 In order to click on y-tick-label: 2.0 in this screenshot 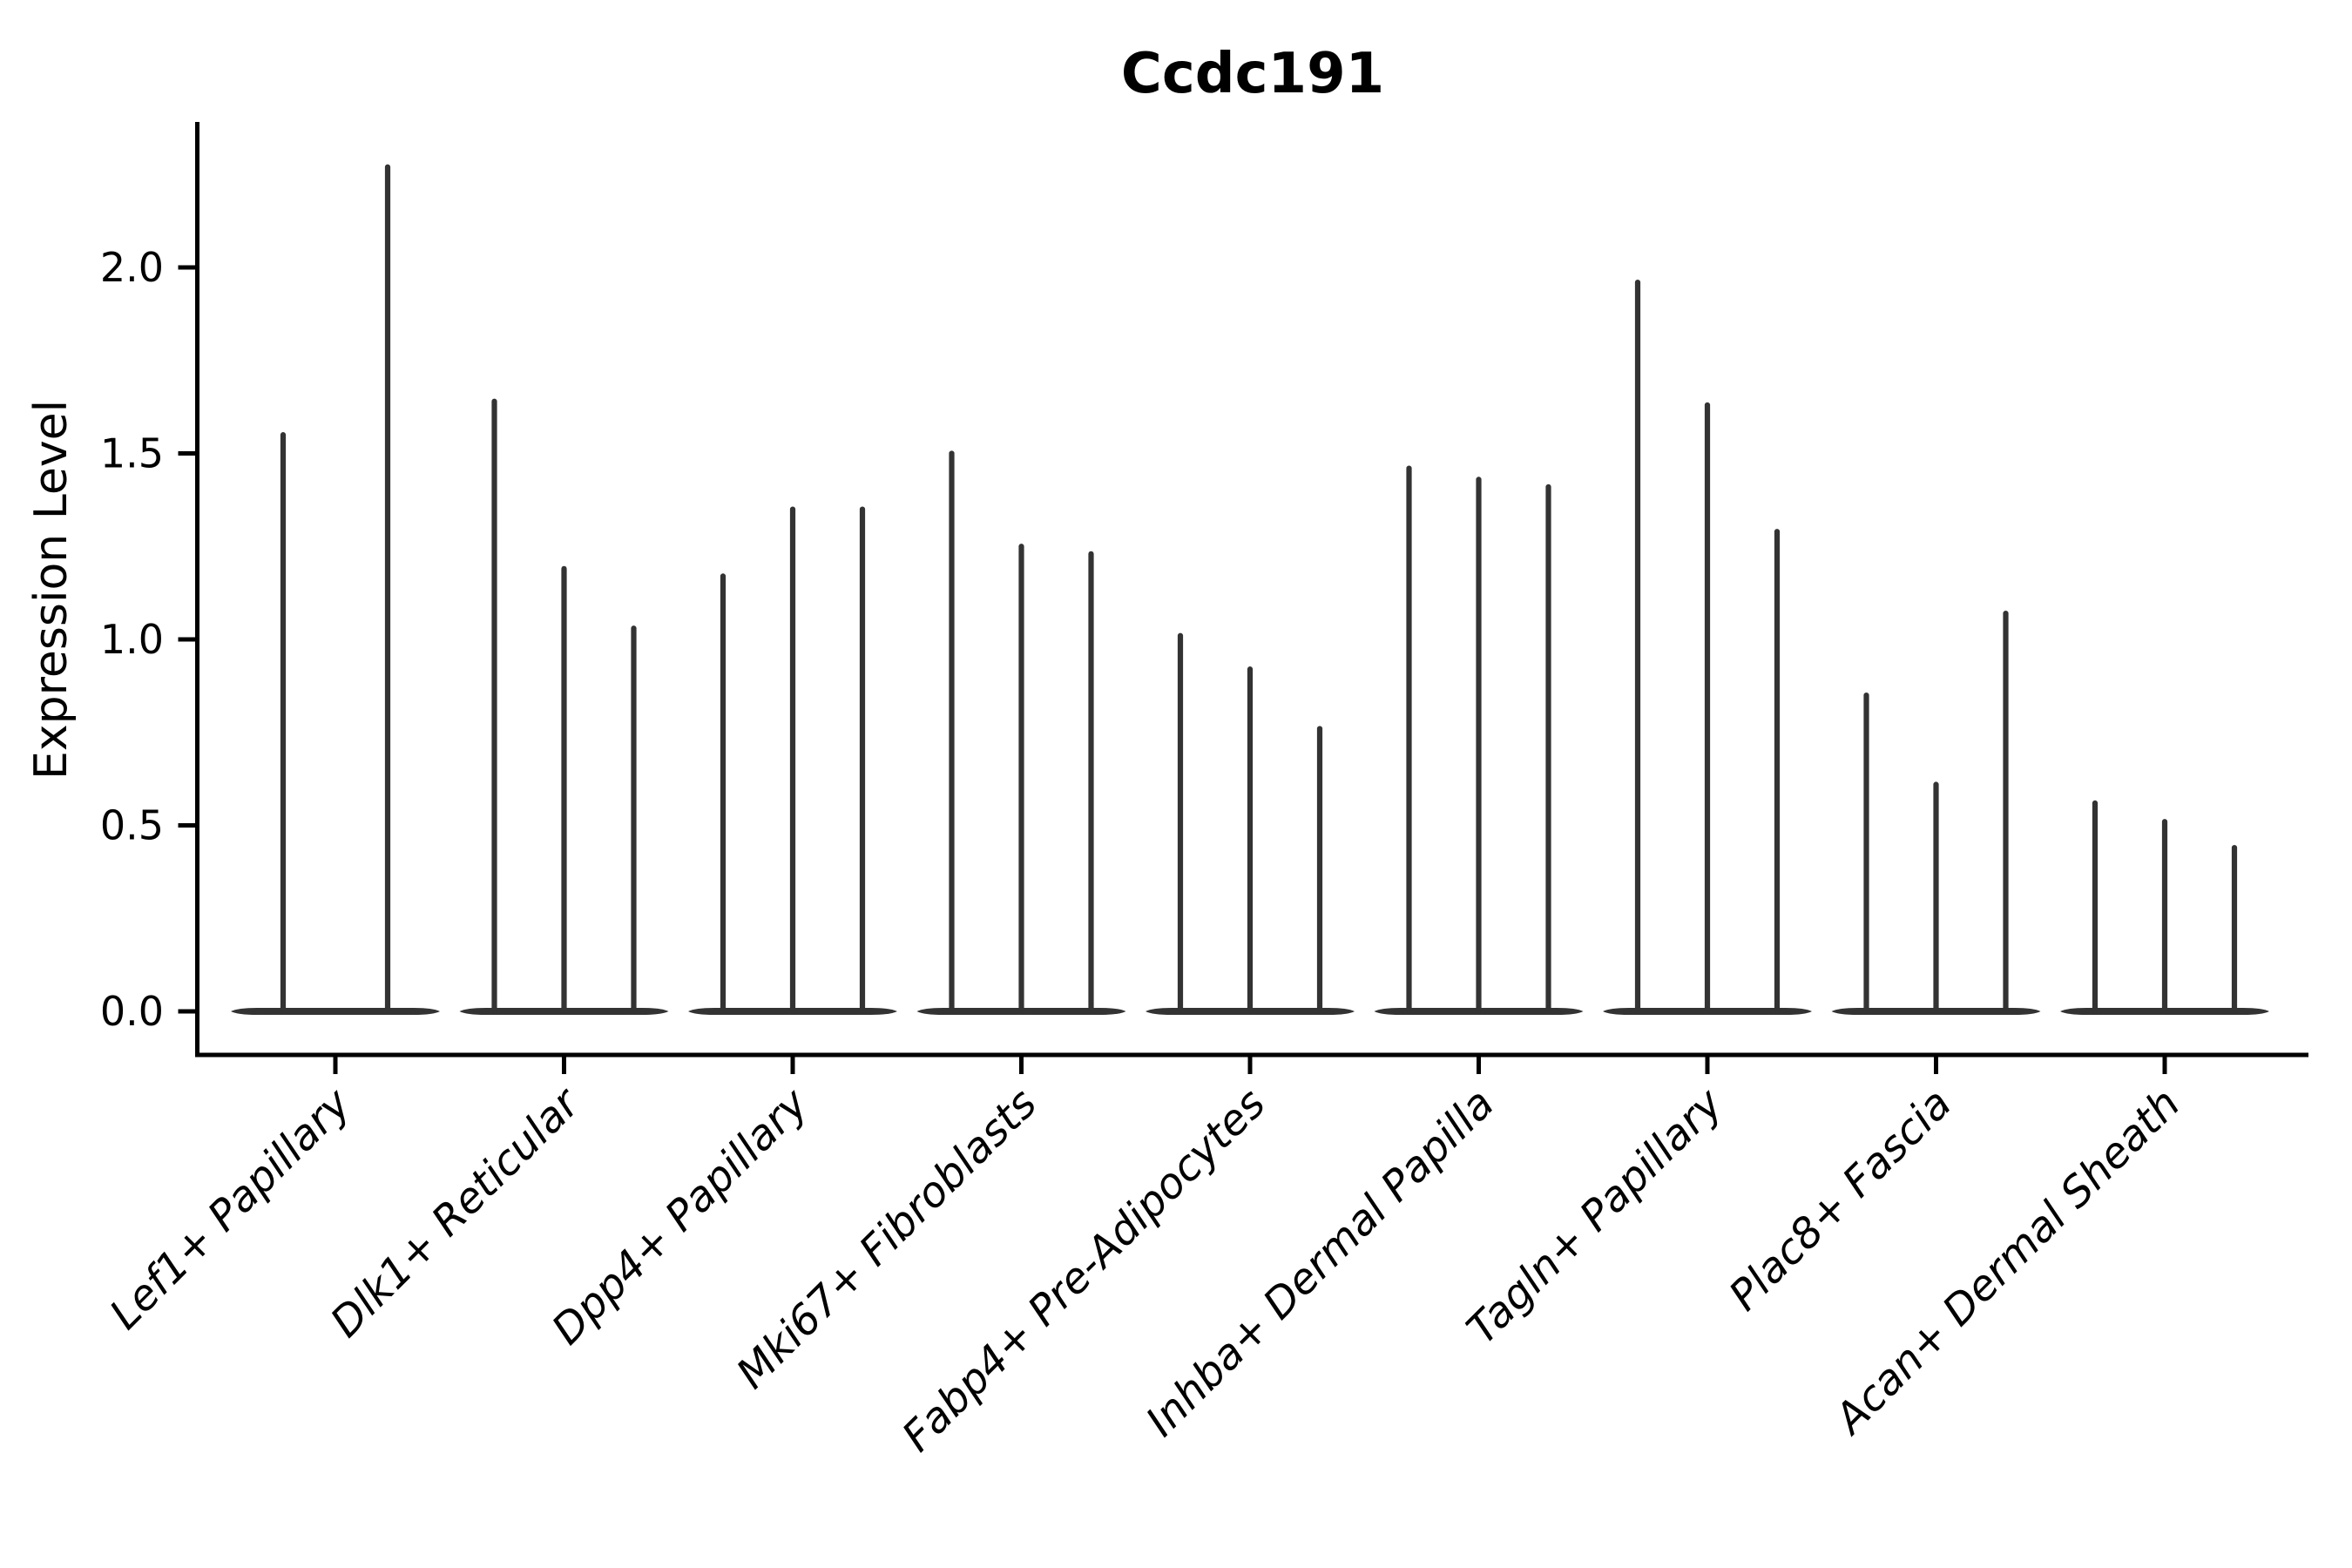, I will do `click(132, 267)`.